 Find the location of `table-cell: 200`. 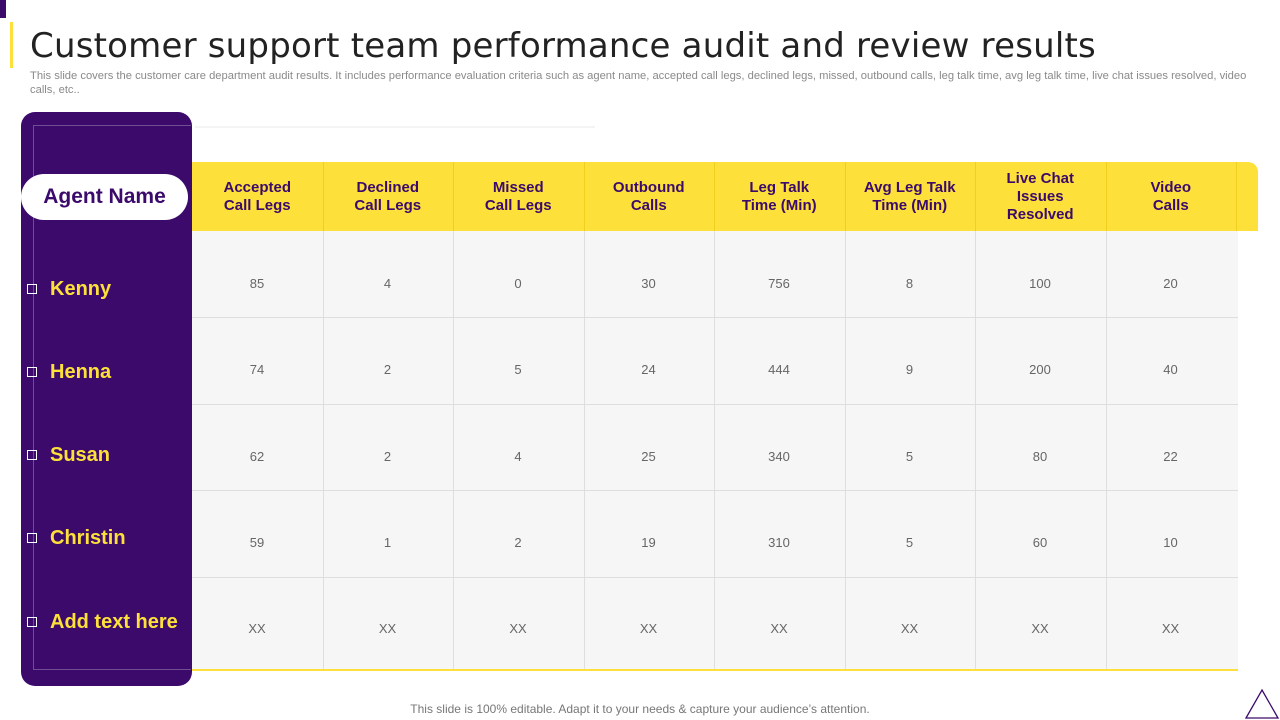

table-cell: 200 is located at coordinates (1040, 370).